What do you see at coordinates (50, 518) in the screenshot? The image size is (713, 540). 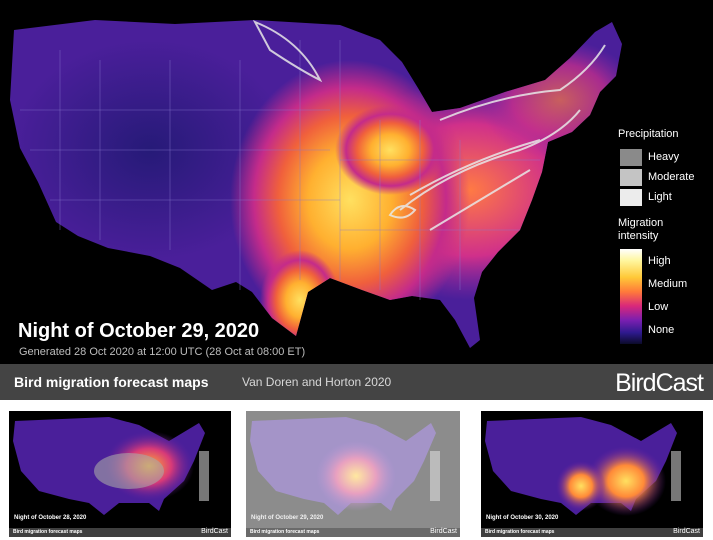 I see `thumbnail-title: Night of October 28, 2020` at bounding box center [50, 518].